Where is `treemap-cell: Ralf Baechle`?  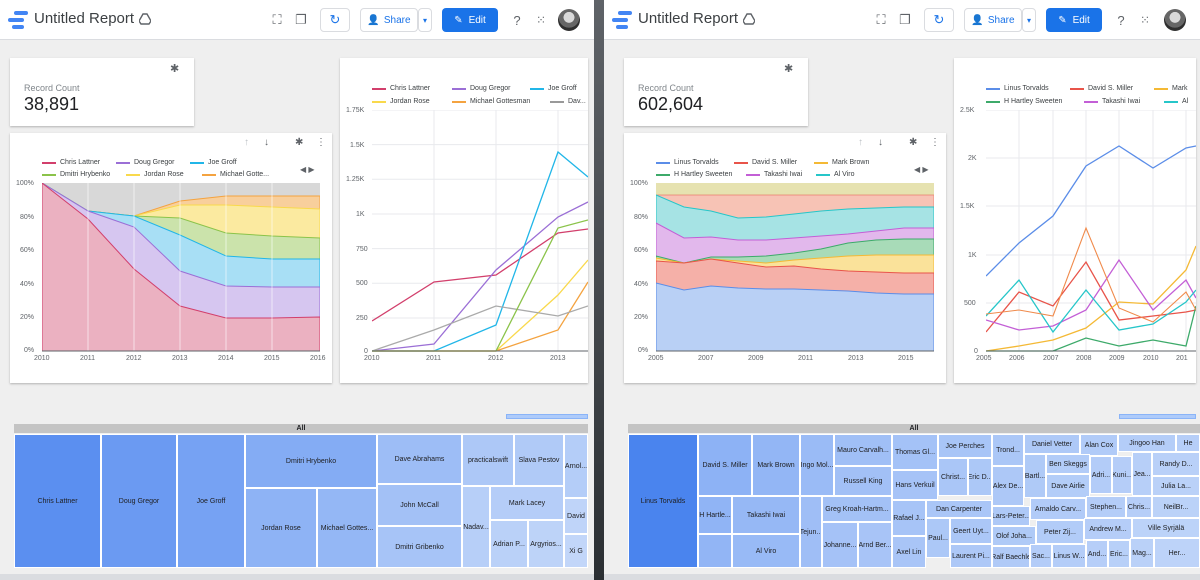
treemap-cell: Ralf Baechle is located at coordinates (1011, 557).